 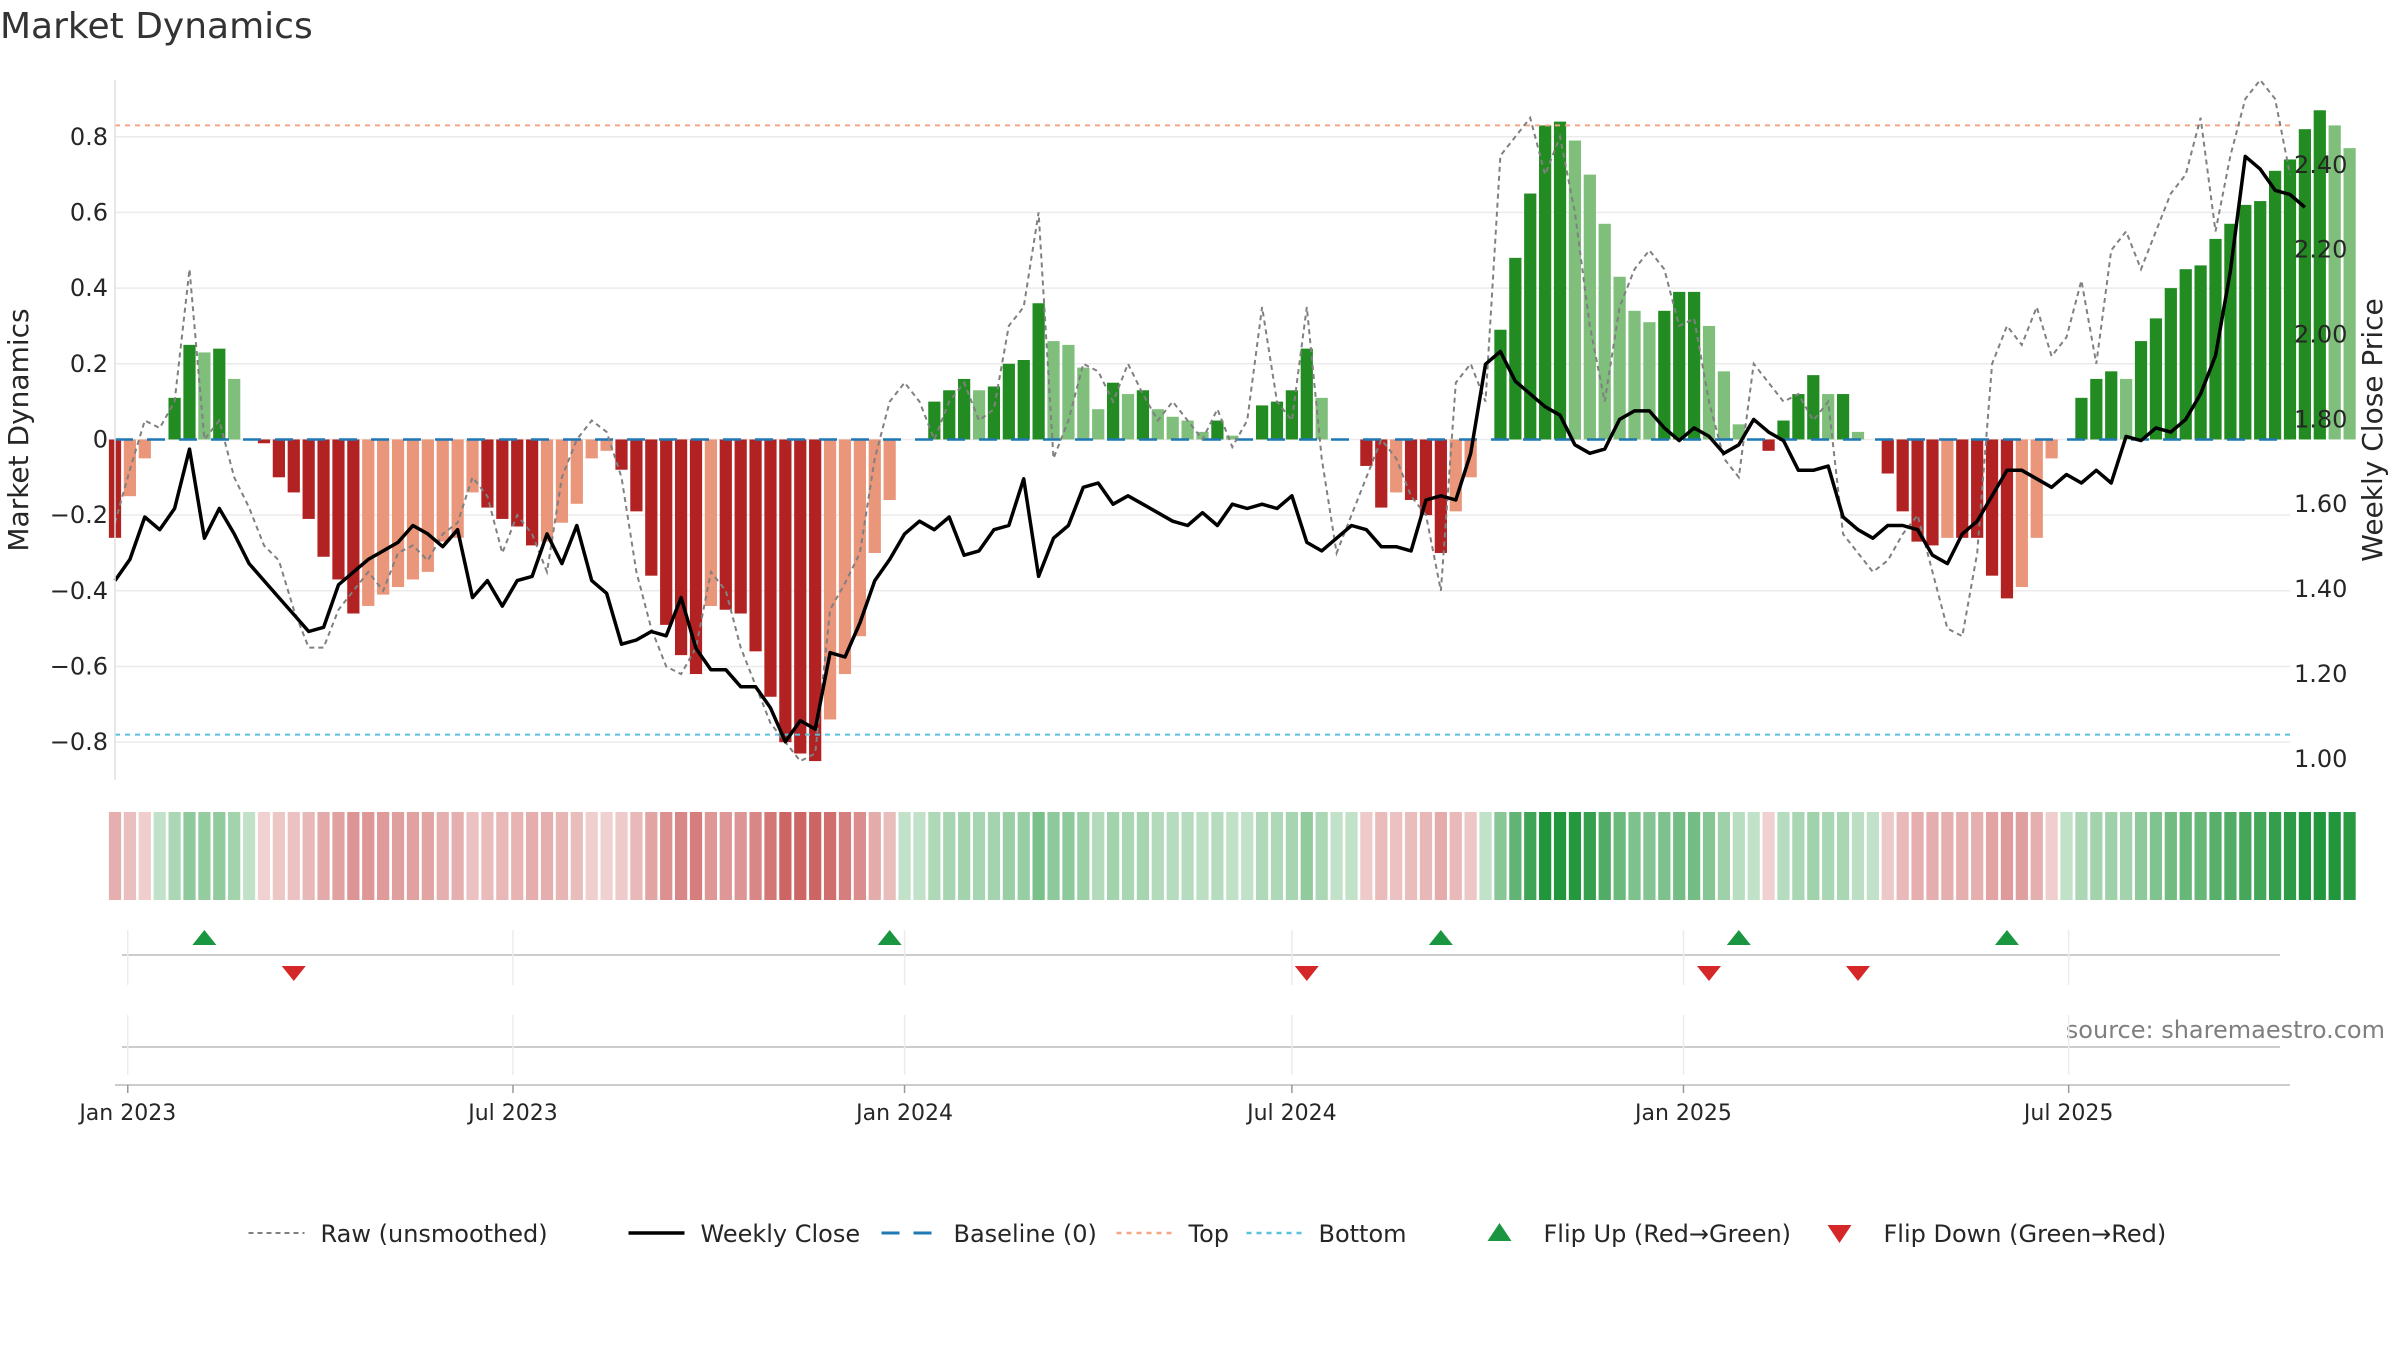 What do you see at coordinates (434, 1234) in the screenshot?
I see `legend-label: Raw (unsmoothed)` at bounding box center [434, 1234].